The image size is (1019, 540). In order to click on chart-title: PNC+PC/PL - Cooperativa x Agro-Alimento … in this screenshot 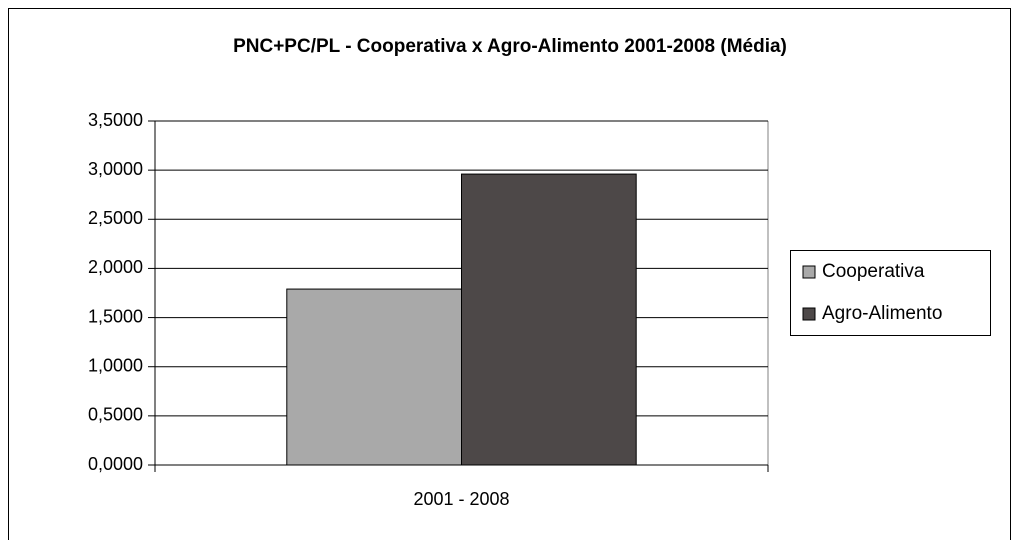, I will do `click(510, 46)`.